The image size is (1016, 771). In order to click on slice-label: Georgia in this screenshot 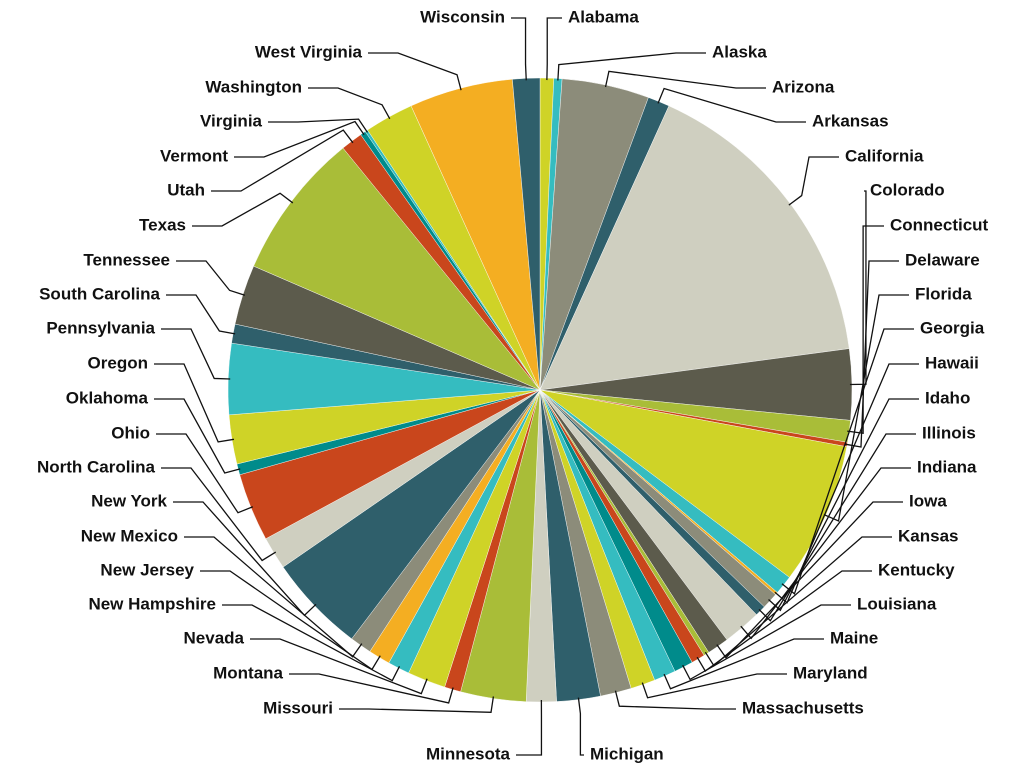, I will do `click(952, 327)`.